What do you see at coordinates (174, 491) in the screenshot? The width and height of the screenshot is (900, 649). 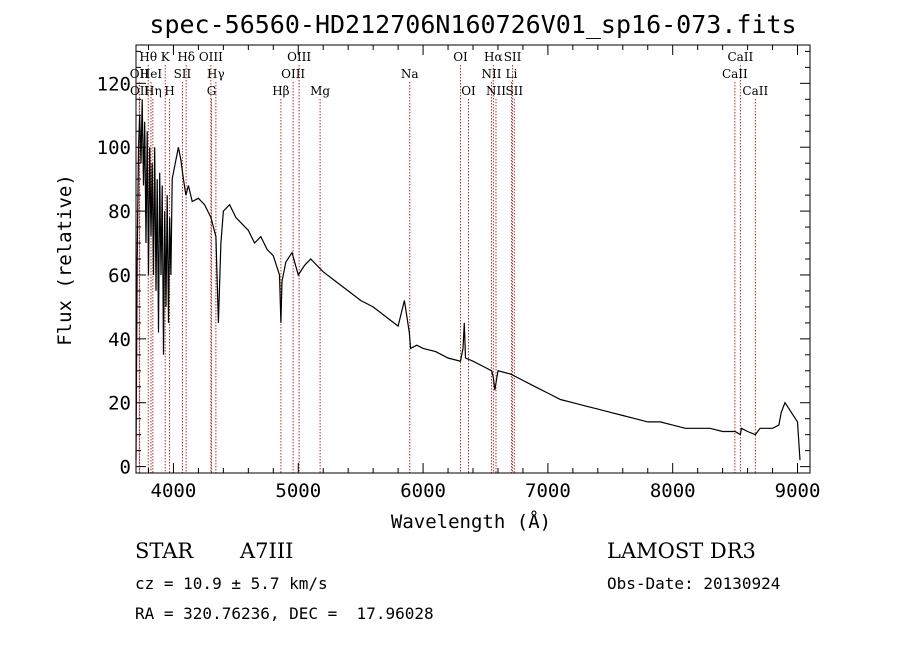 I see `x-tick-label: 4000` at bounding box center [174, 491].